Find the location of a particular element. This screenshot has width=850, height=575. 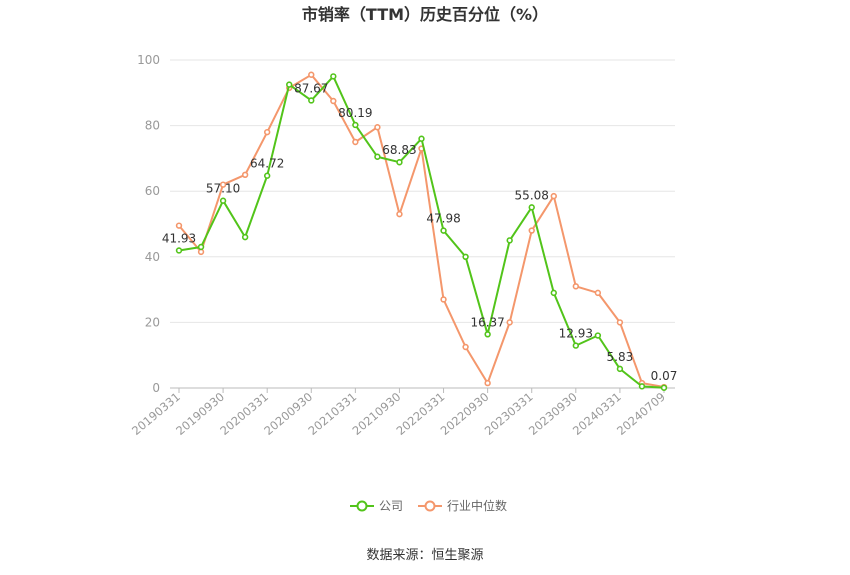

y-tick-label: 60 is located at coordinates (152, 191).